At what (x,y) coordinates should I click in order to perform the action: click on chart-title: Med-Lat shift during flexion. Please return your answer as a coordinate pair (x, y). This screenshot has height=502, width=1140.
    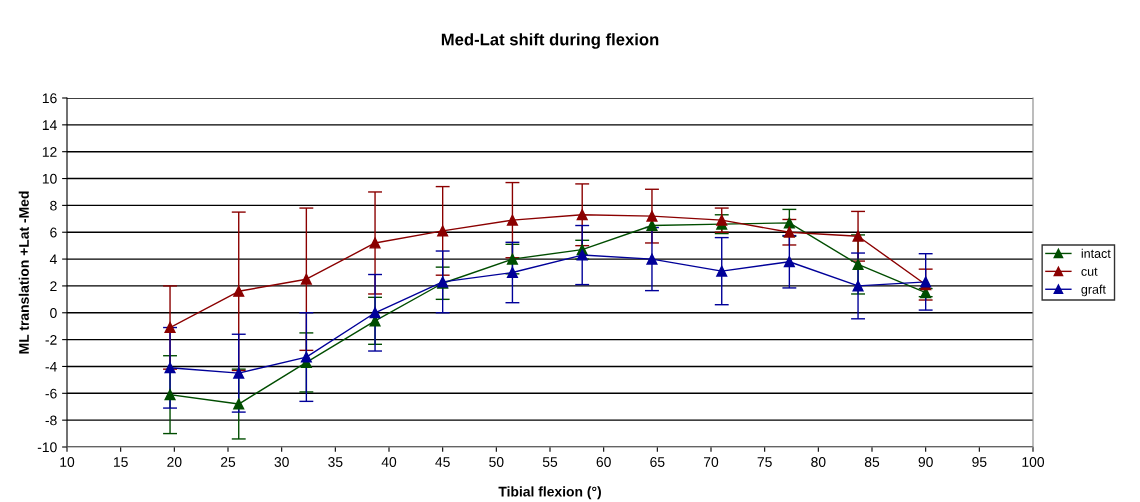
    Looking at the image, I should click on (550, 41).